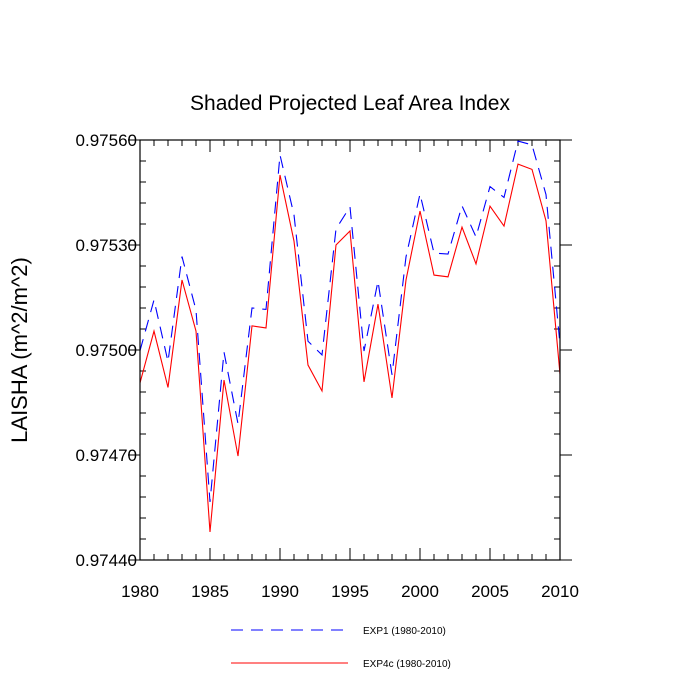 Image resolution: width=700 pixels, height=700 pixels. I want to click on y-axis-label: LAISHA (m^2/m^2), so click(19, 350).